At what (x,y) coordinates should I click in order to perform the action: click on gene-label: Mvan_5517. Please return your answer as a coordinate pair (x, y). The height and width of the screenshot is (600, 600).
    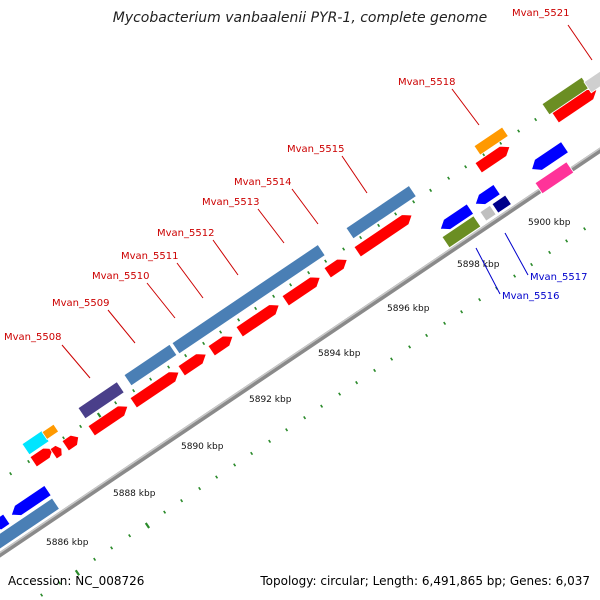
    Looking at the image, I should click on (558, 277).